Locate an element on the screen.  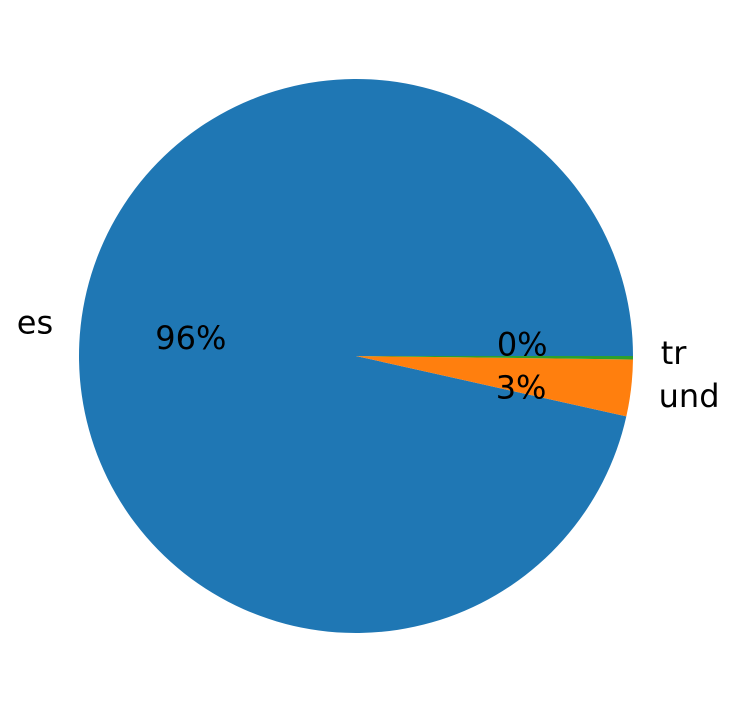
pie-slice-und is located at coordinates (494, 386).